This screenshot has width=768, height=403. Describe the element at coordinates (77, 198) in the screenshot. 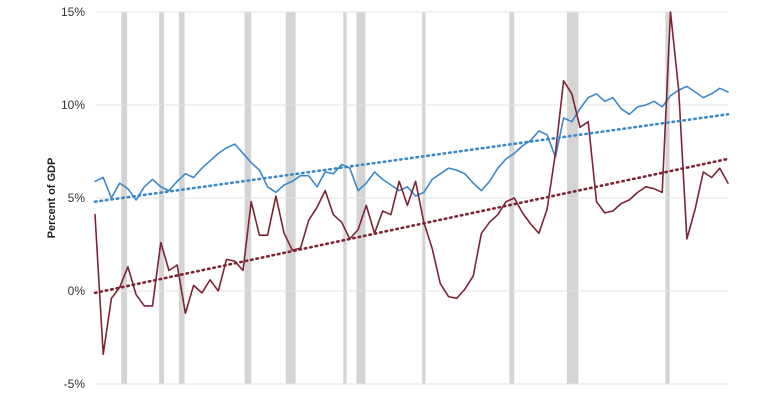

I see `y-tick-label: 5%` at that location.